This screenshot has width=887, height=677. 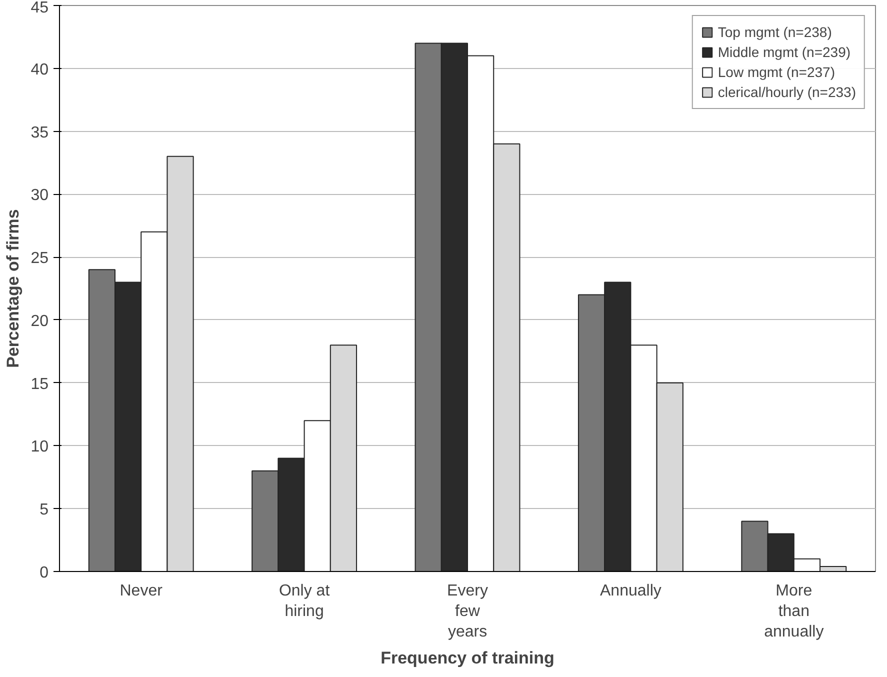 I want to click on legend-label: Middle mgmt (n=239), so click(x=784, y=52).